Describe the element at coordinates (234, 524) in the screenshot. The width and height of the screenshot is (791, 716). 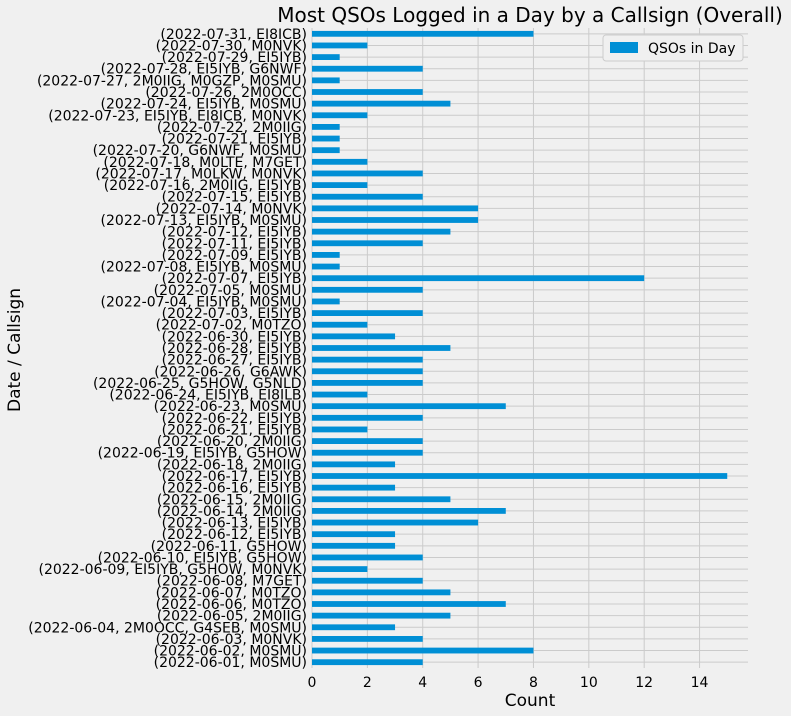
I see `y-tick-label: (2022-06-13, EI5IYB)` at that location.